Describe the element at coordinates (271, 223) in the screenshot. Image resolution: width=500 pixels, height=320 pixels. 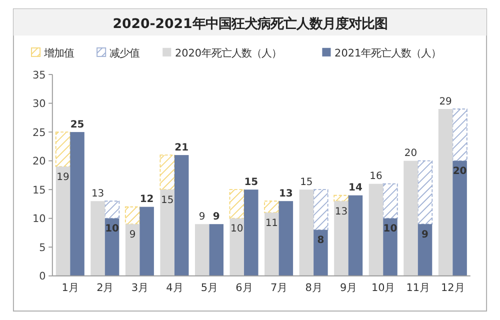
I see `data-label: 11` at that location.